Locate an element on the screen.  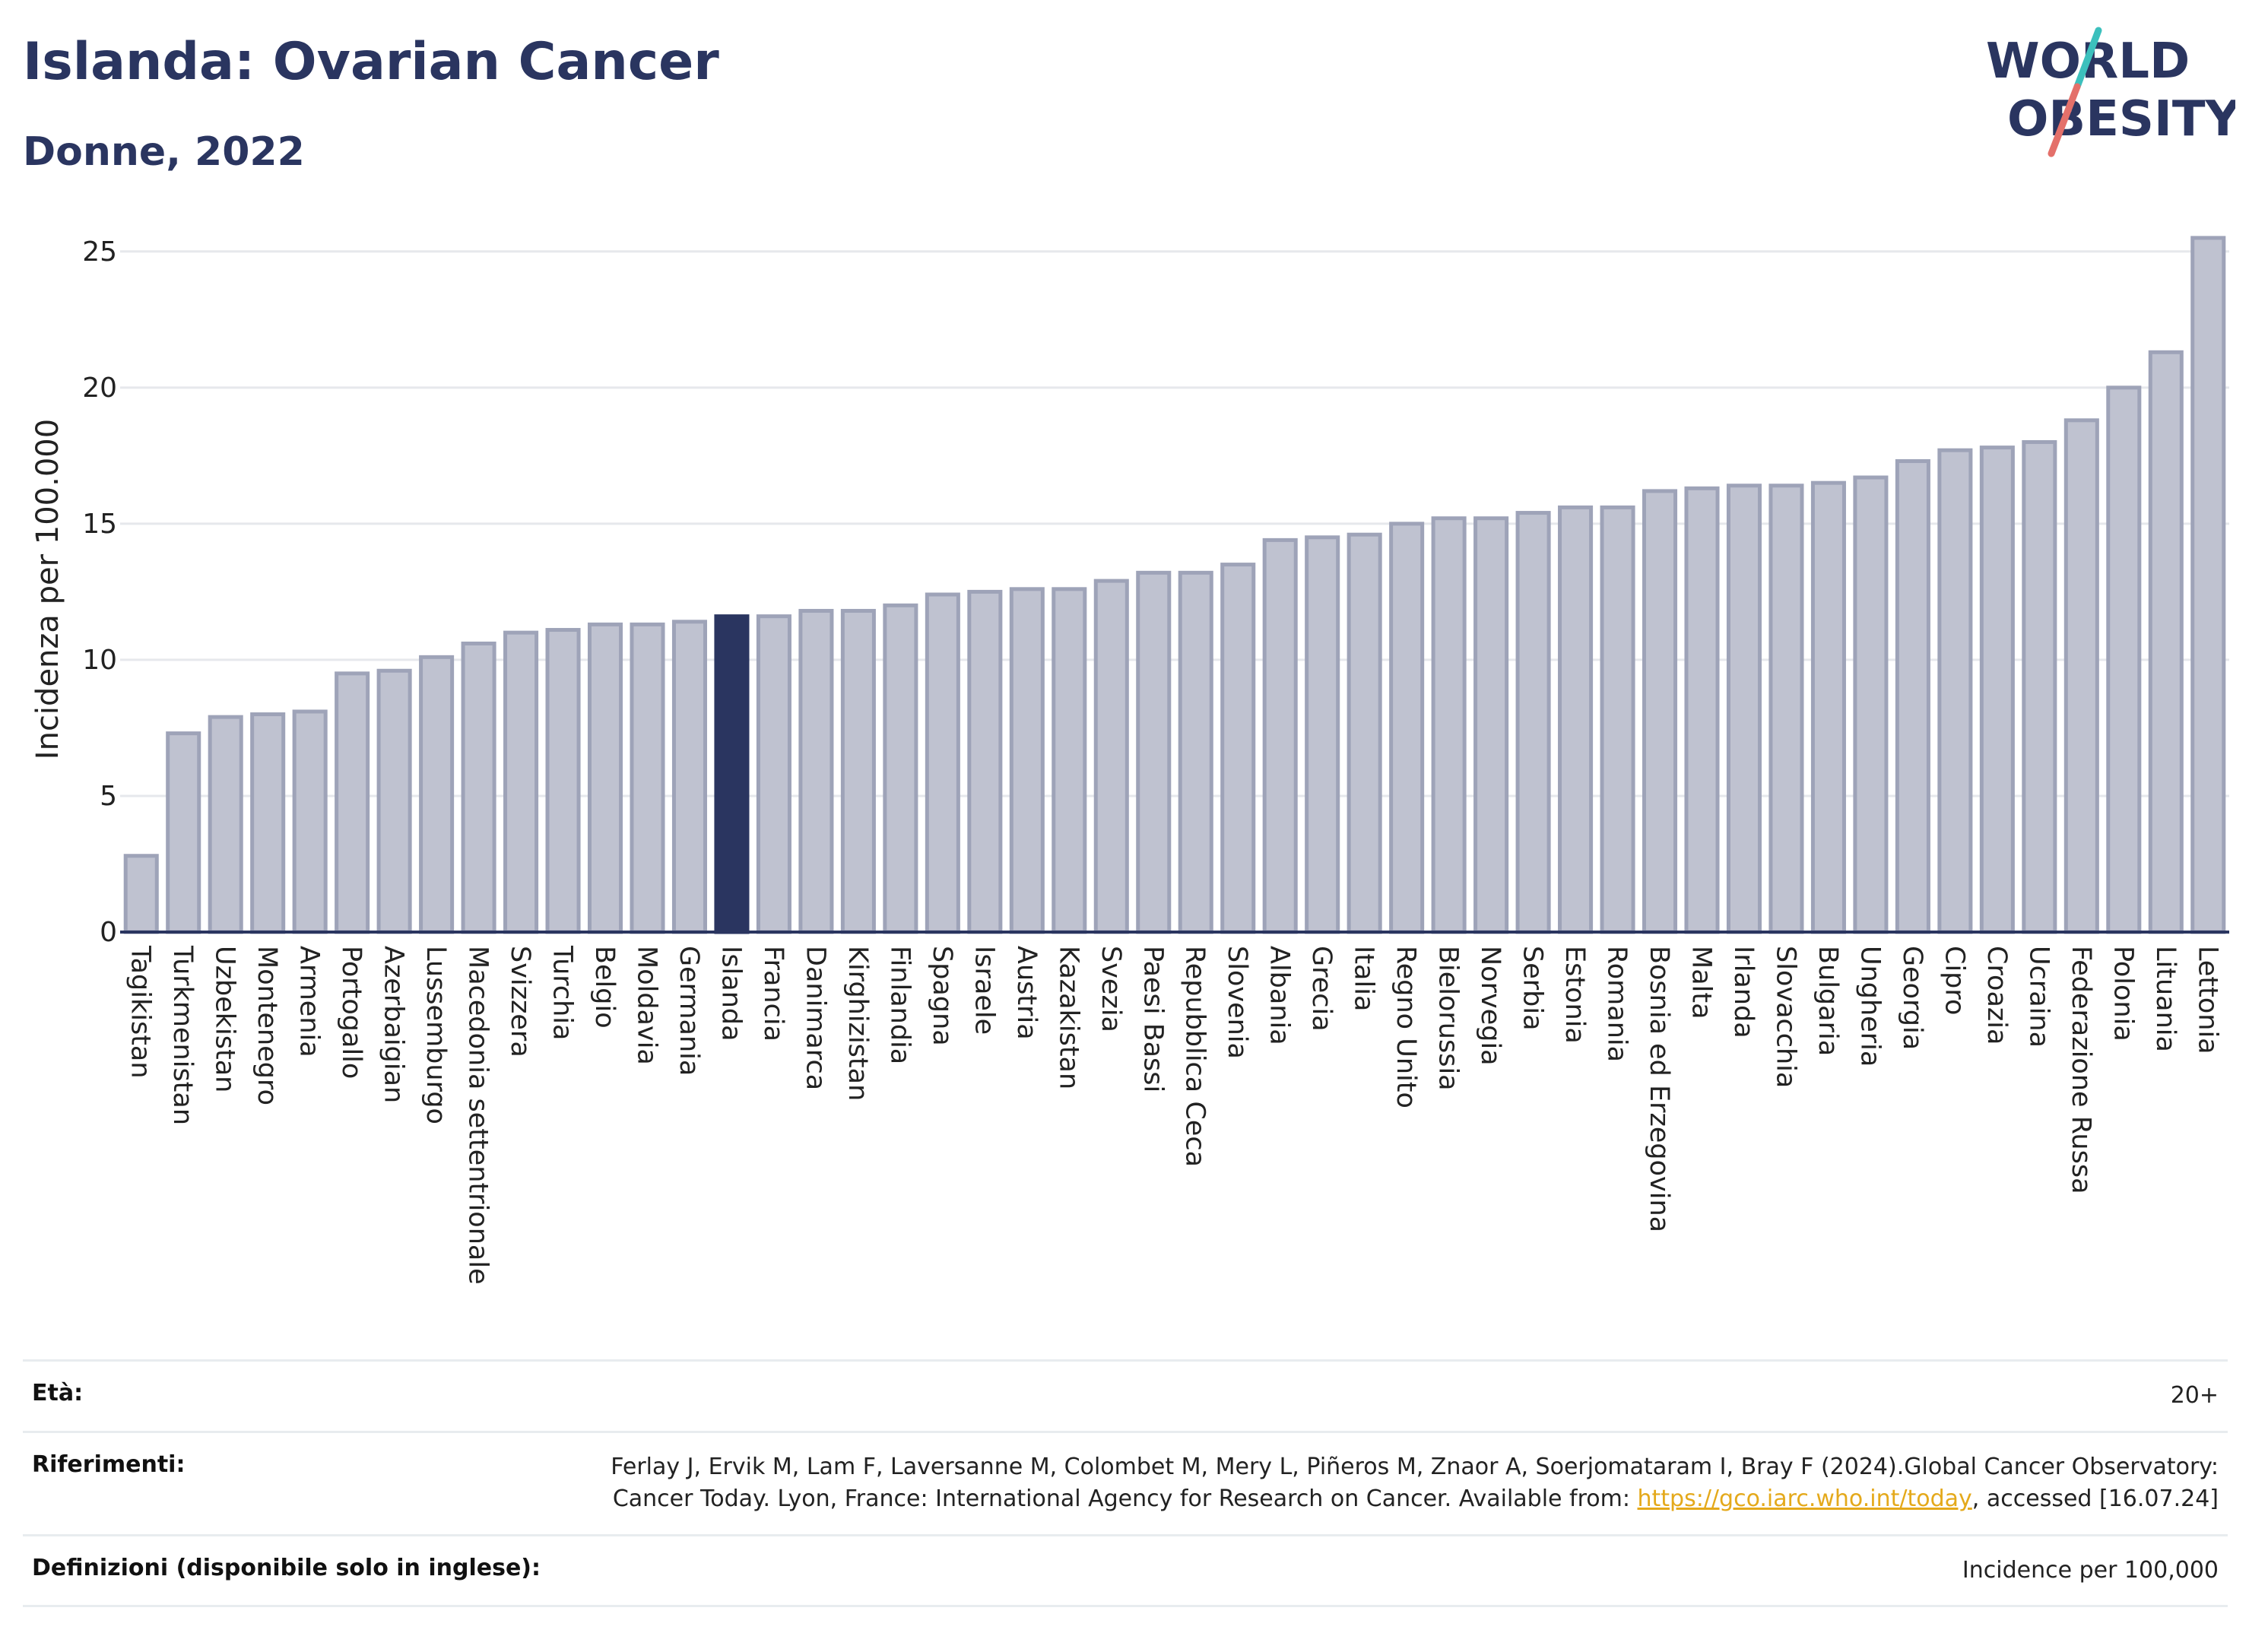
definitions-value: Incidence per 100,000 is located at coordinates (2090, 1570).